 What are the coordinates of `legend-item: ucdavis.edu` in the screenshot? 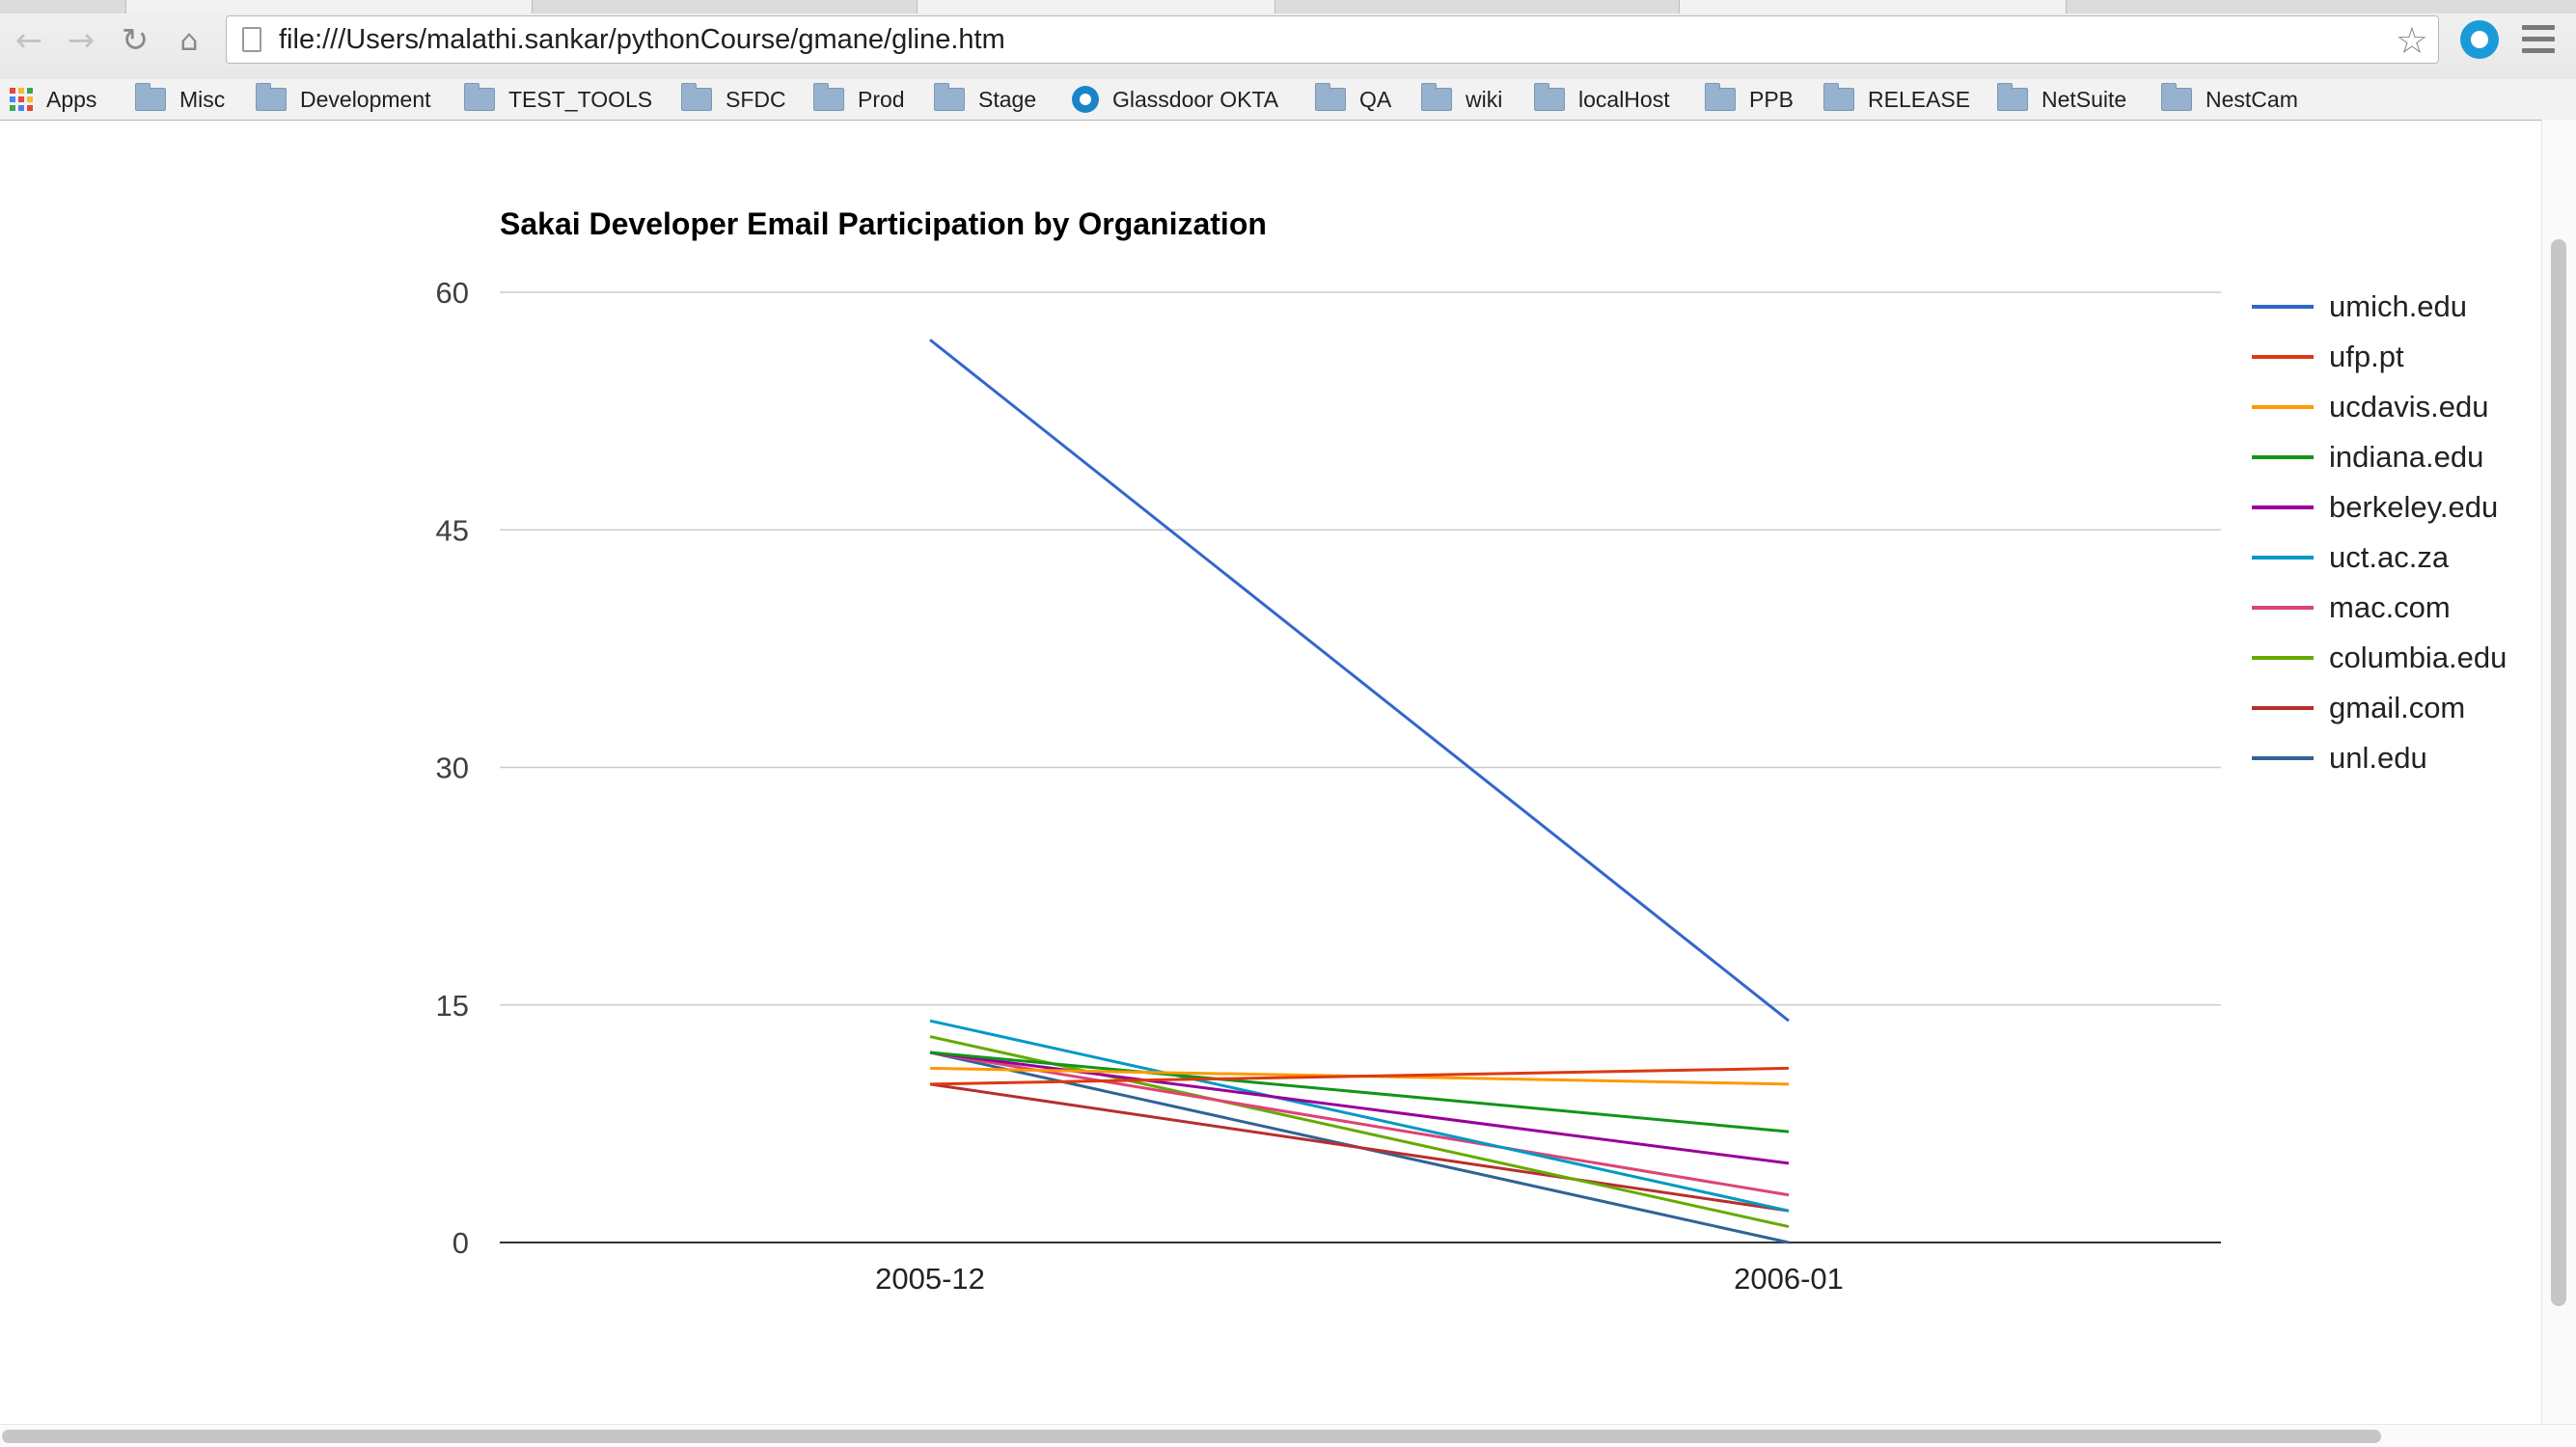 It's located at (2370, 407).